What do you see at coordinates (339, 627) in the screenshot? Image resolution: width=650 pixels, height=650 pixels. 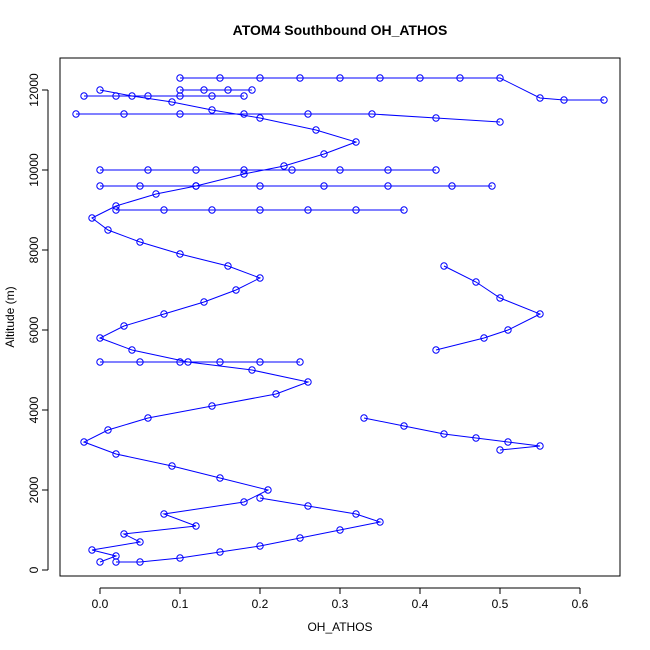 I see `x-axis-label: OH_ATHOS` at bounding box center [339, 627].